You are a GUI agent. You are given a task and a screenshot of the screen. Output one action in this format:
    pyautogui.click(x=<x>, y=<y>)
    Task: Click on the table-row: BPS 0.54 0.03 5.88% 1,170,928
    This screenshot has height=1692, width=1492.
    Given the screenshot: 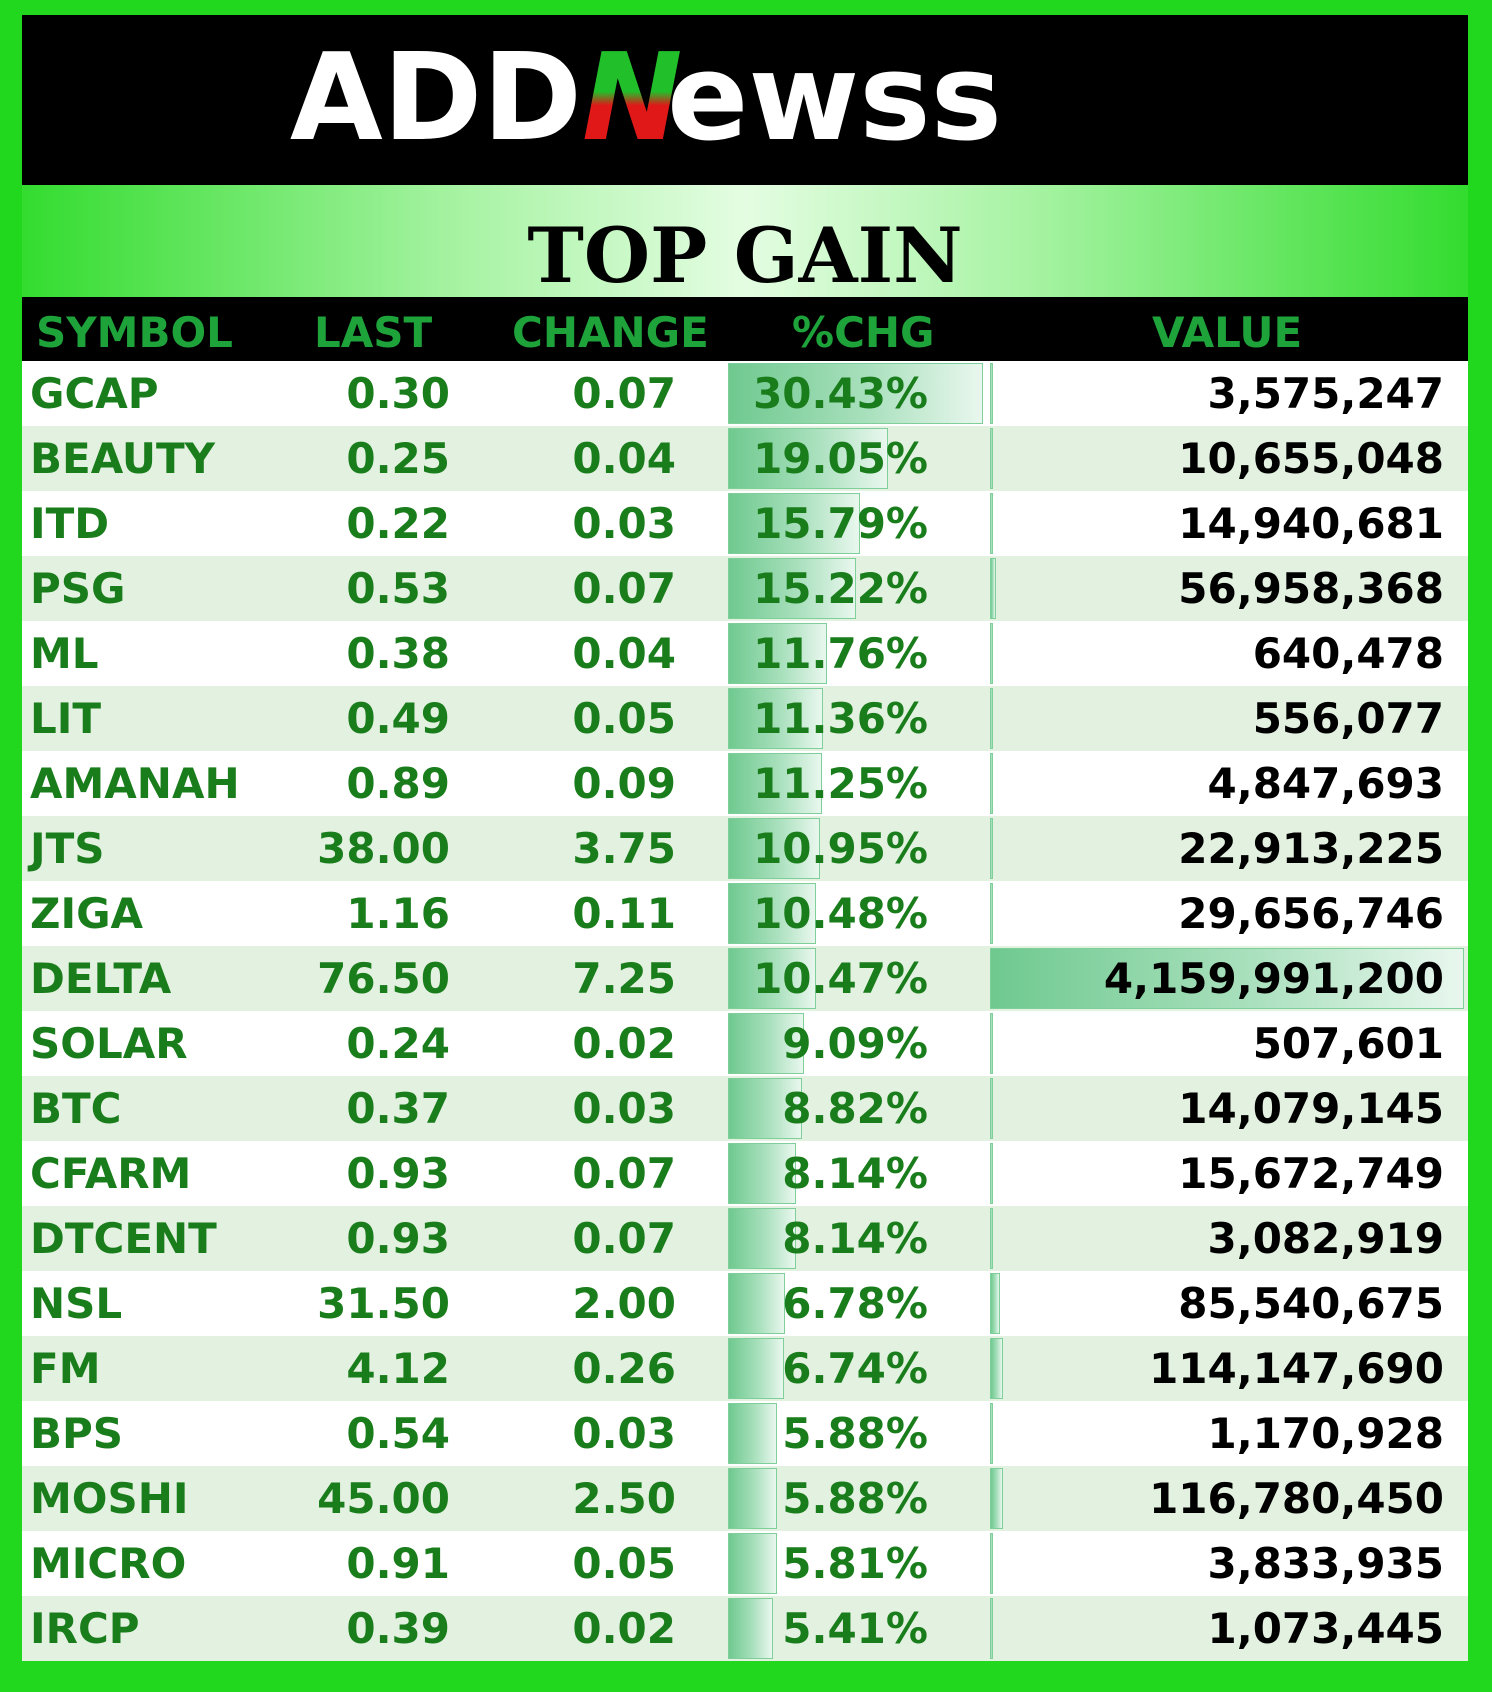 What is the action you would take?
    pyautogui.click(x=745, y=1433)
    